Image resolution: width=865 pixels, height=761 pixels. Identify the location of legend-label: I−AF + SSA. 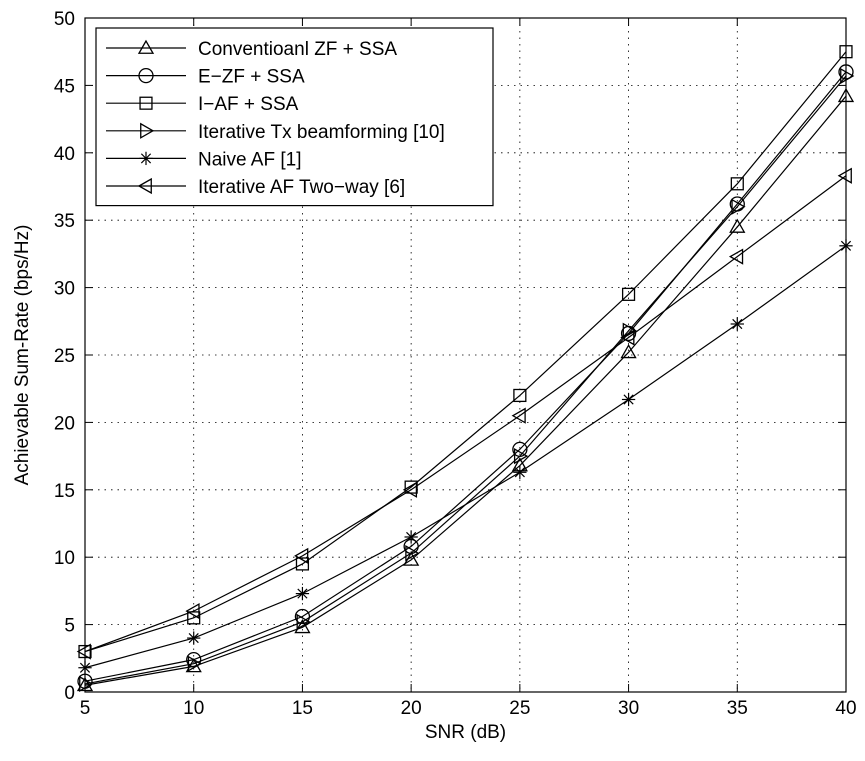
(248, 104).